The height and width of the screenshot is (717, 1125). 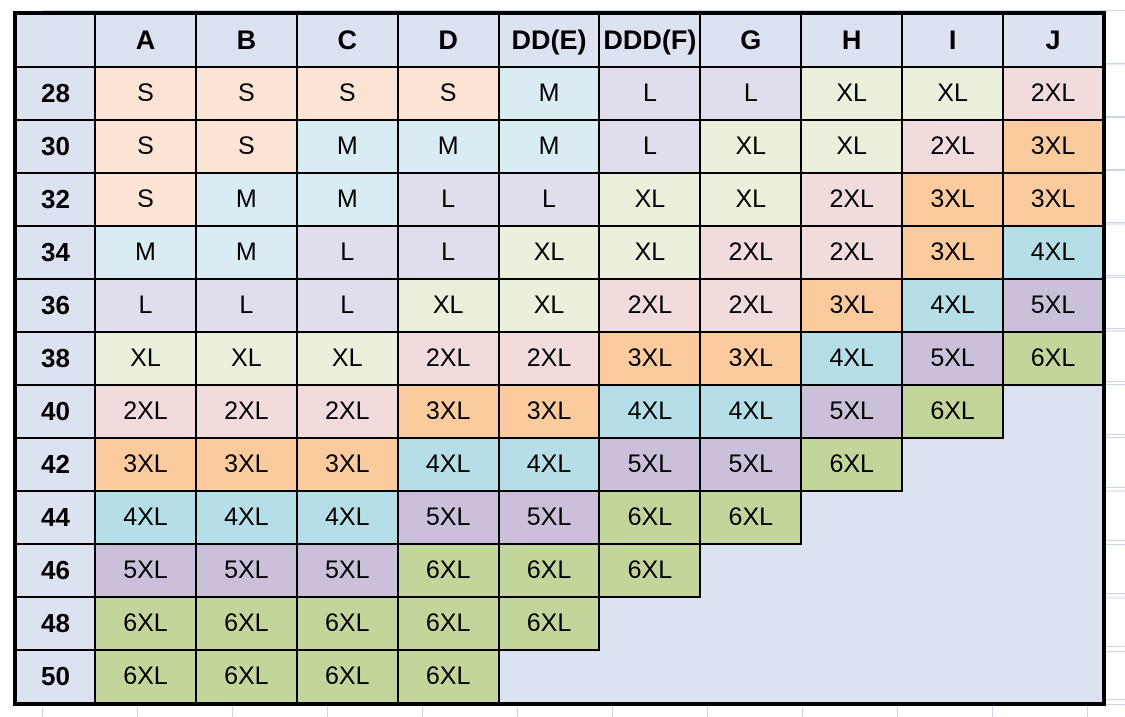 What do you see at coordinates (246, 40) in the screenshot?
I see `column-header-cup-b: B` at bounding box center [246, 40].